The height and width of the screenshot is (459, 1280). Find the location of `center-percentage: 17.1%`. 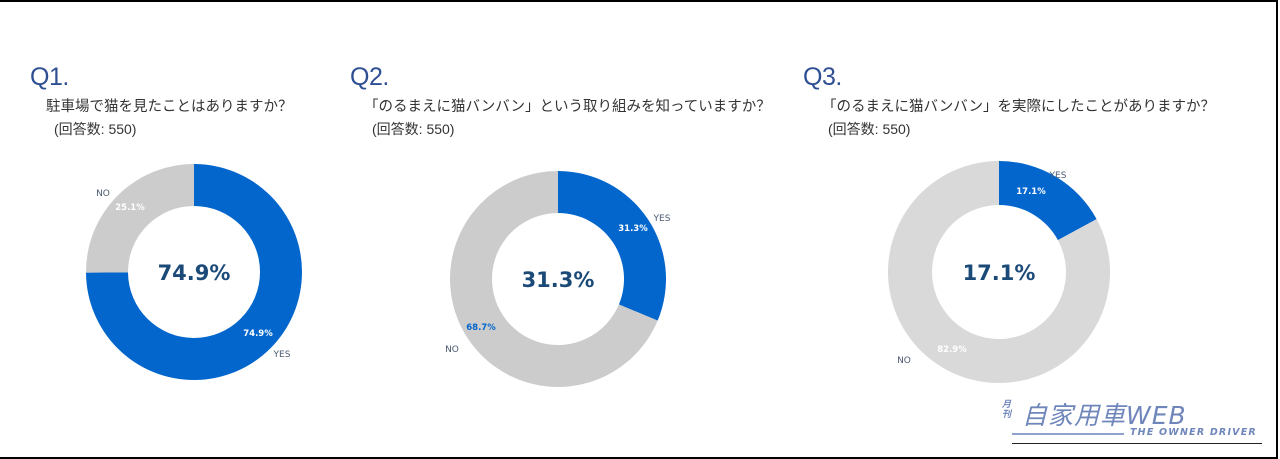

center-percentage: 17.1% is located at coordinates (999, 273).